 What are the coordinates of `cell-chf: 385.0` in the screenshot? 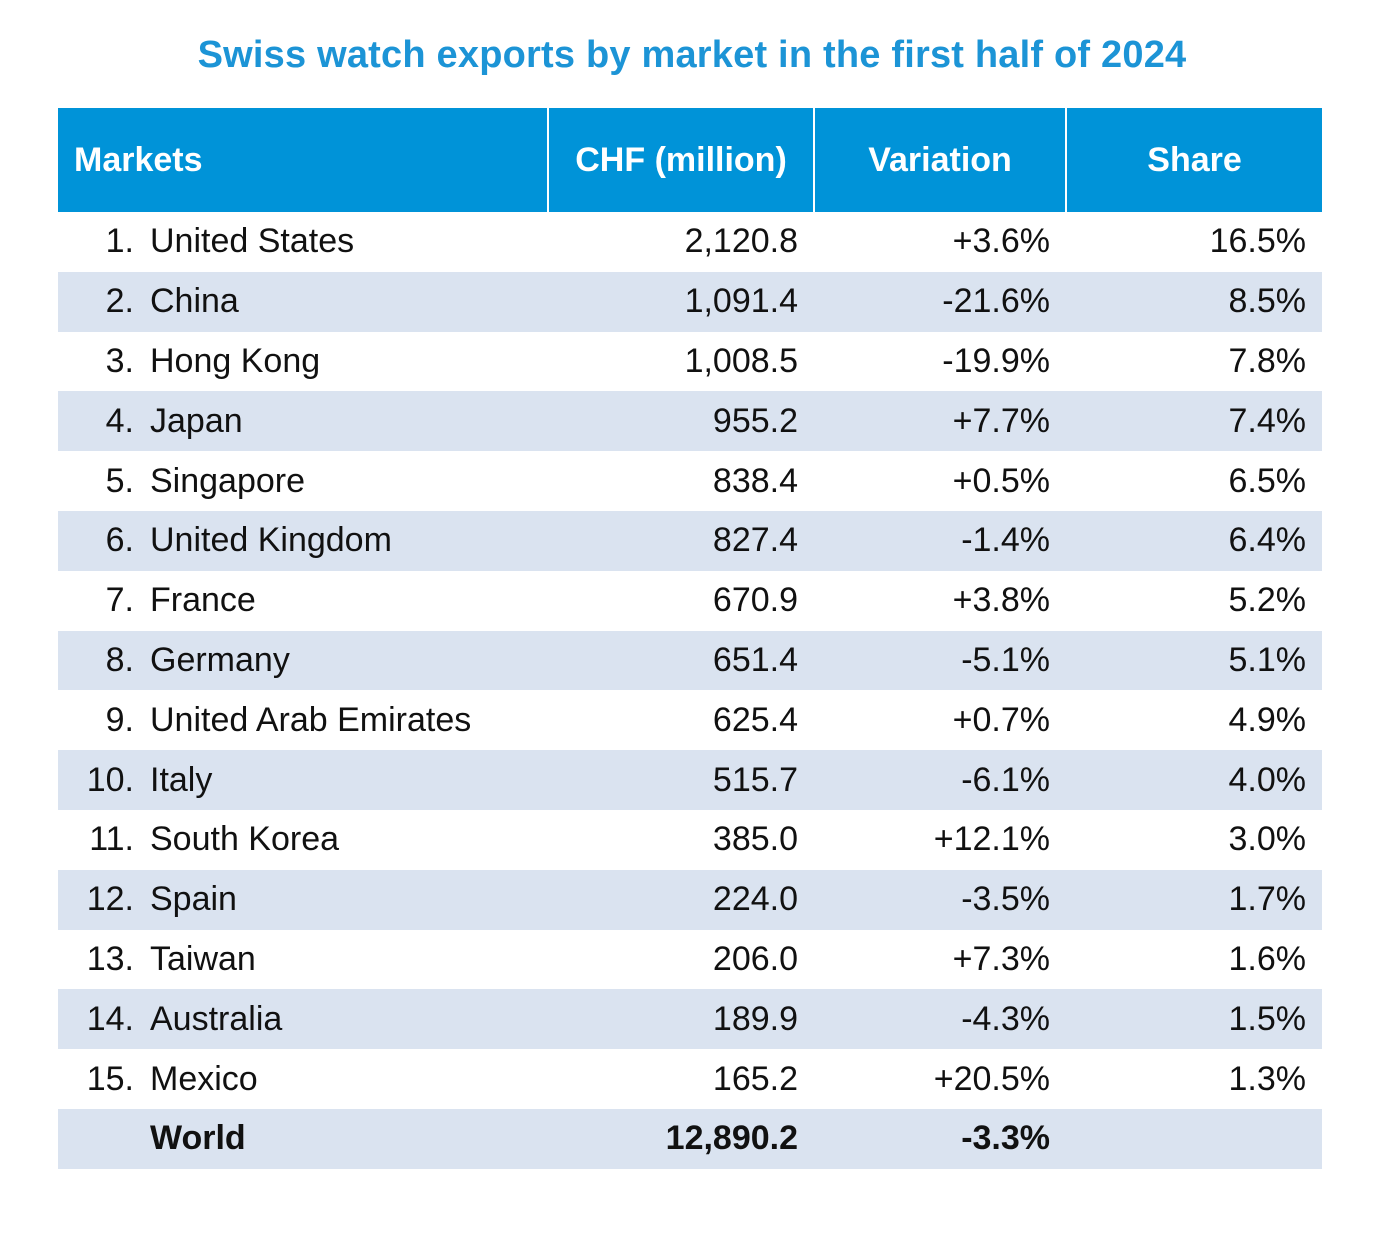 It's located at (755, 839).